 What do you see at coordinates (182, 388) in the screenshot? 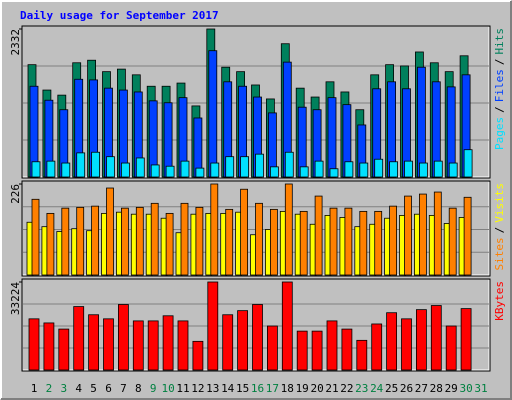
I see `x-tick-label: 11` at bounding box center [182, 388].